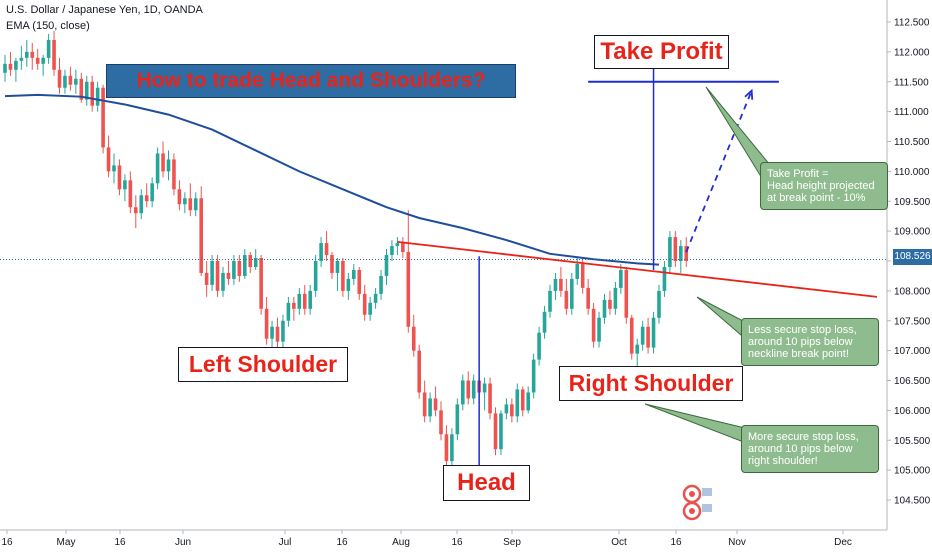  What do you see at coordinates (311, 81) in the screenshot?
I see `title-banner: How to trade Head and Shoulders?` at bounding box center [311, 81].